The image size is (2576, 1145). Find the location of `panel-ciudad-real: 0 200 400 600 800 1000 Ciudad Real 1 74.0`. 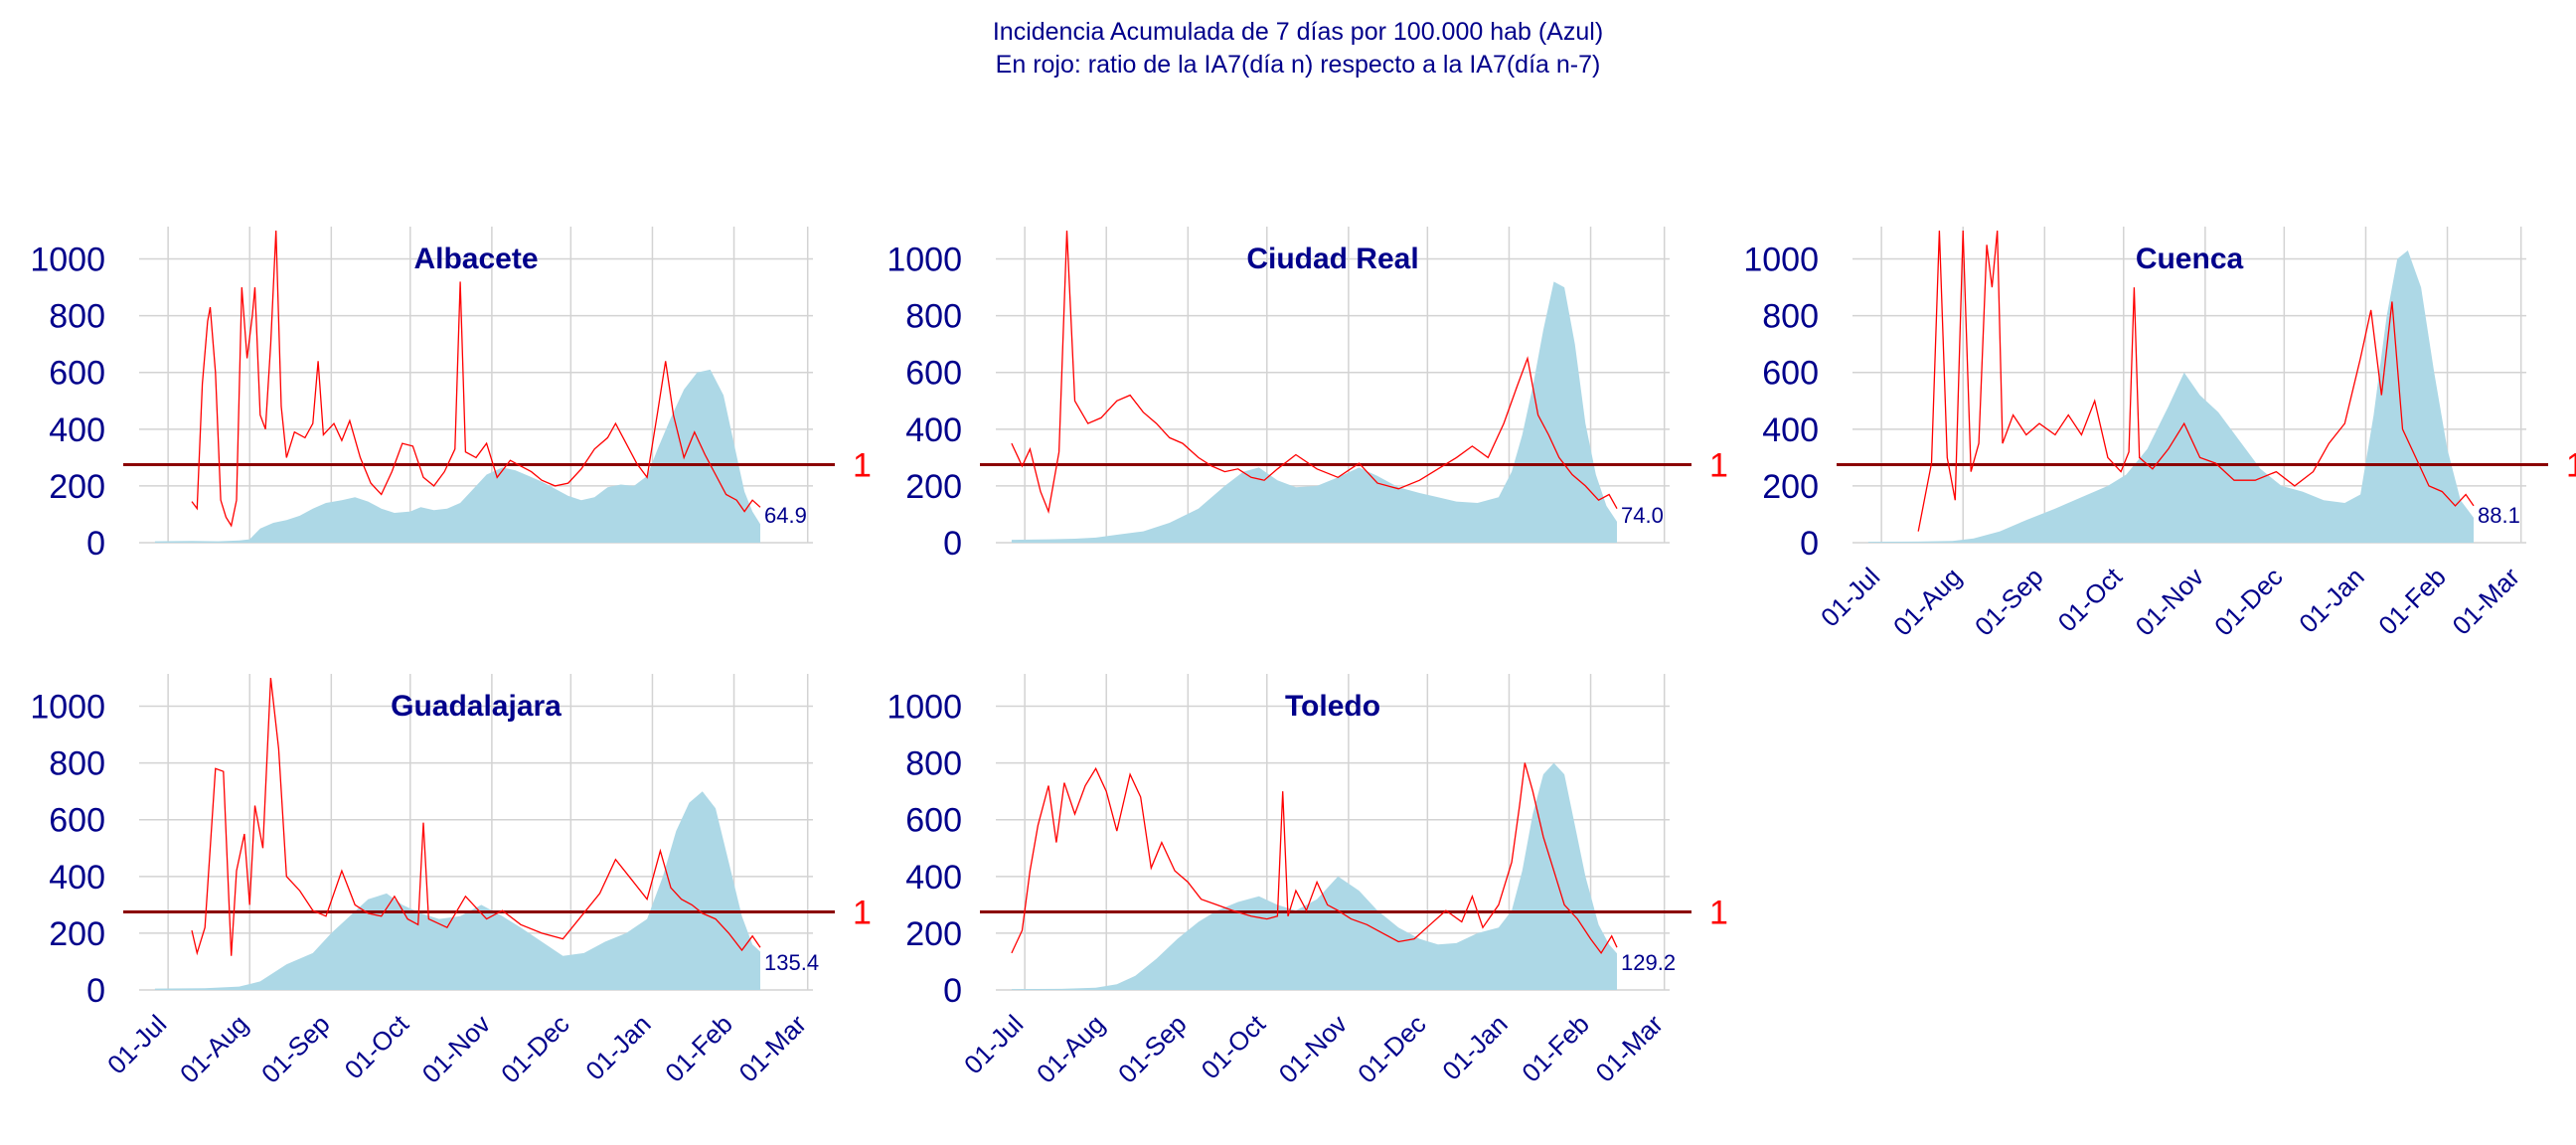

panel-ciudad-real: 0 200 400 600 800 1000 Ciudad Real 1 74.0 is located at coordinates (1307, 395).